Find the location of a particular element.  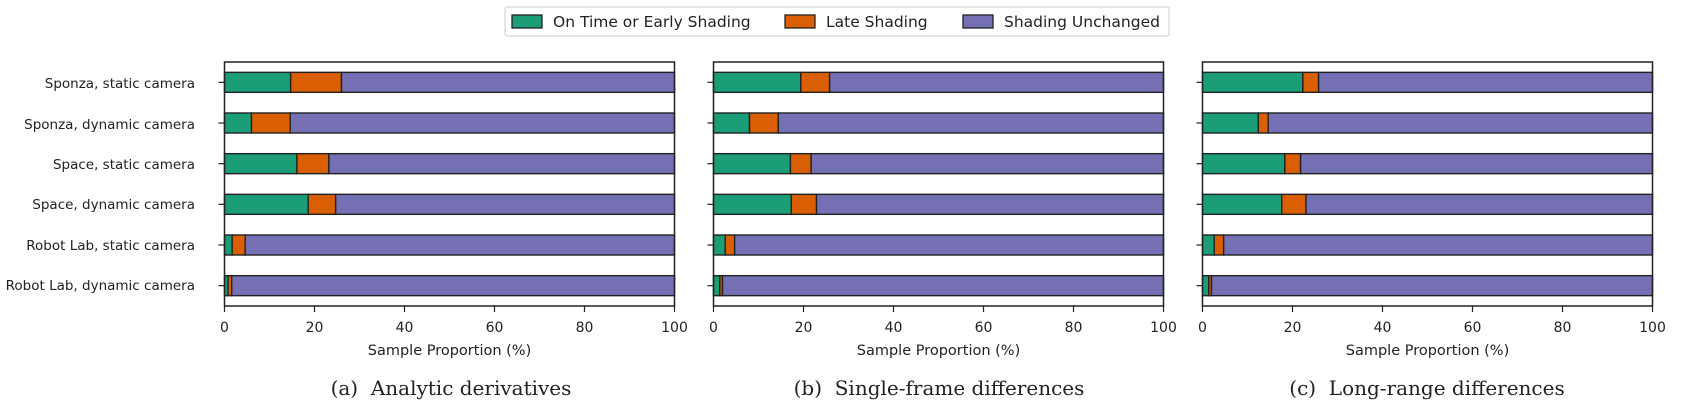

category-label: Sponza, static camera is located at coordinates (120, 84).